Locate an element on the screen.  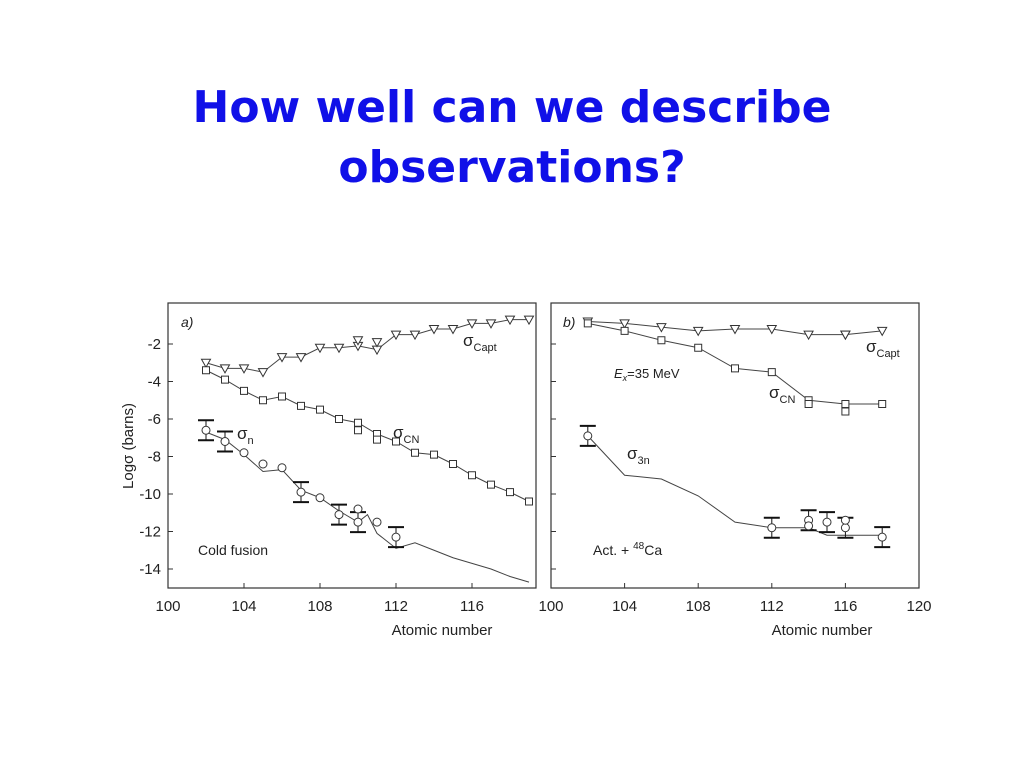
x-tick-label-a: 104 is located at coordinates (243, 606).